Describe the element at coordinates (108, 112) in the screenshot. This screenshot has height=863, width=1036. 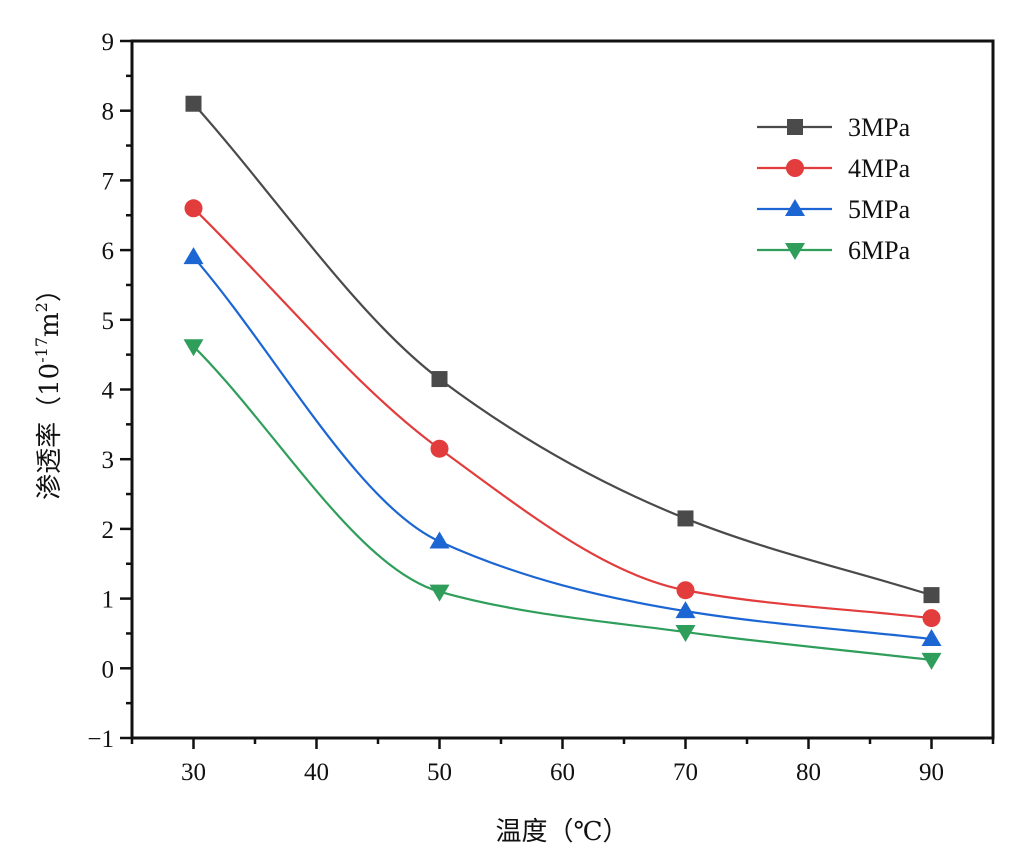
I see `y-tick-label: 8` at that location.